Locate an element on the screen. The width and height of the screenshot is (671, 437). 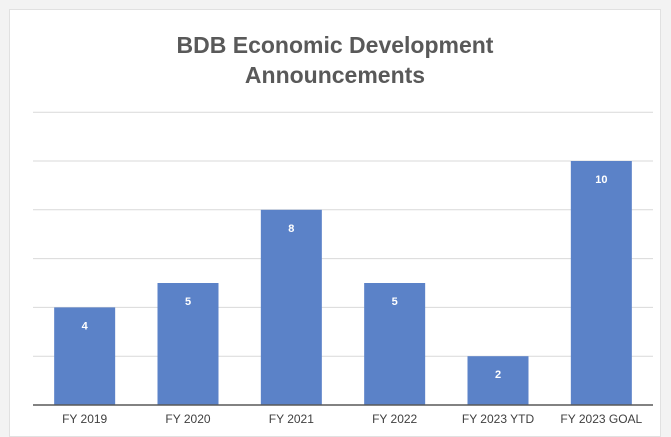
data-label: 4 is located at coordinates (85, 326).